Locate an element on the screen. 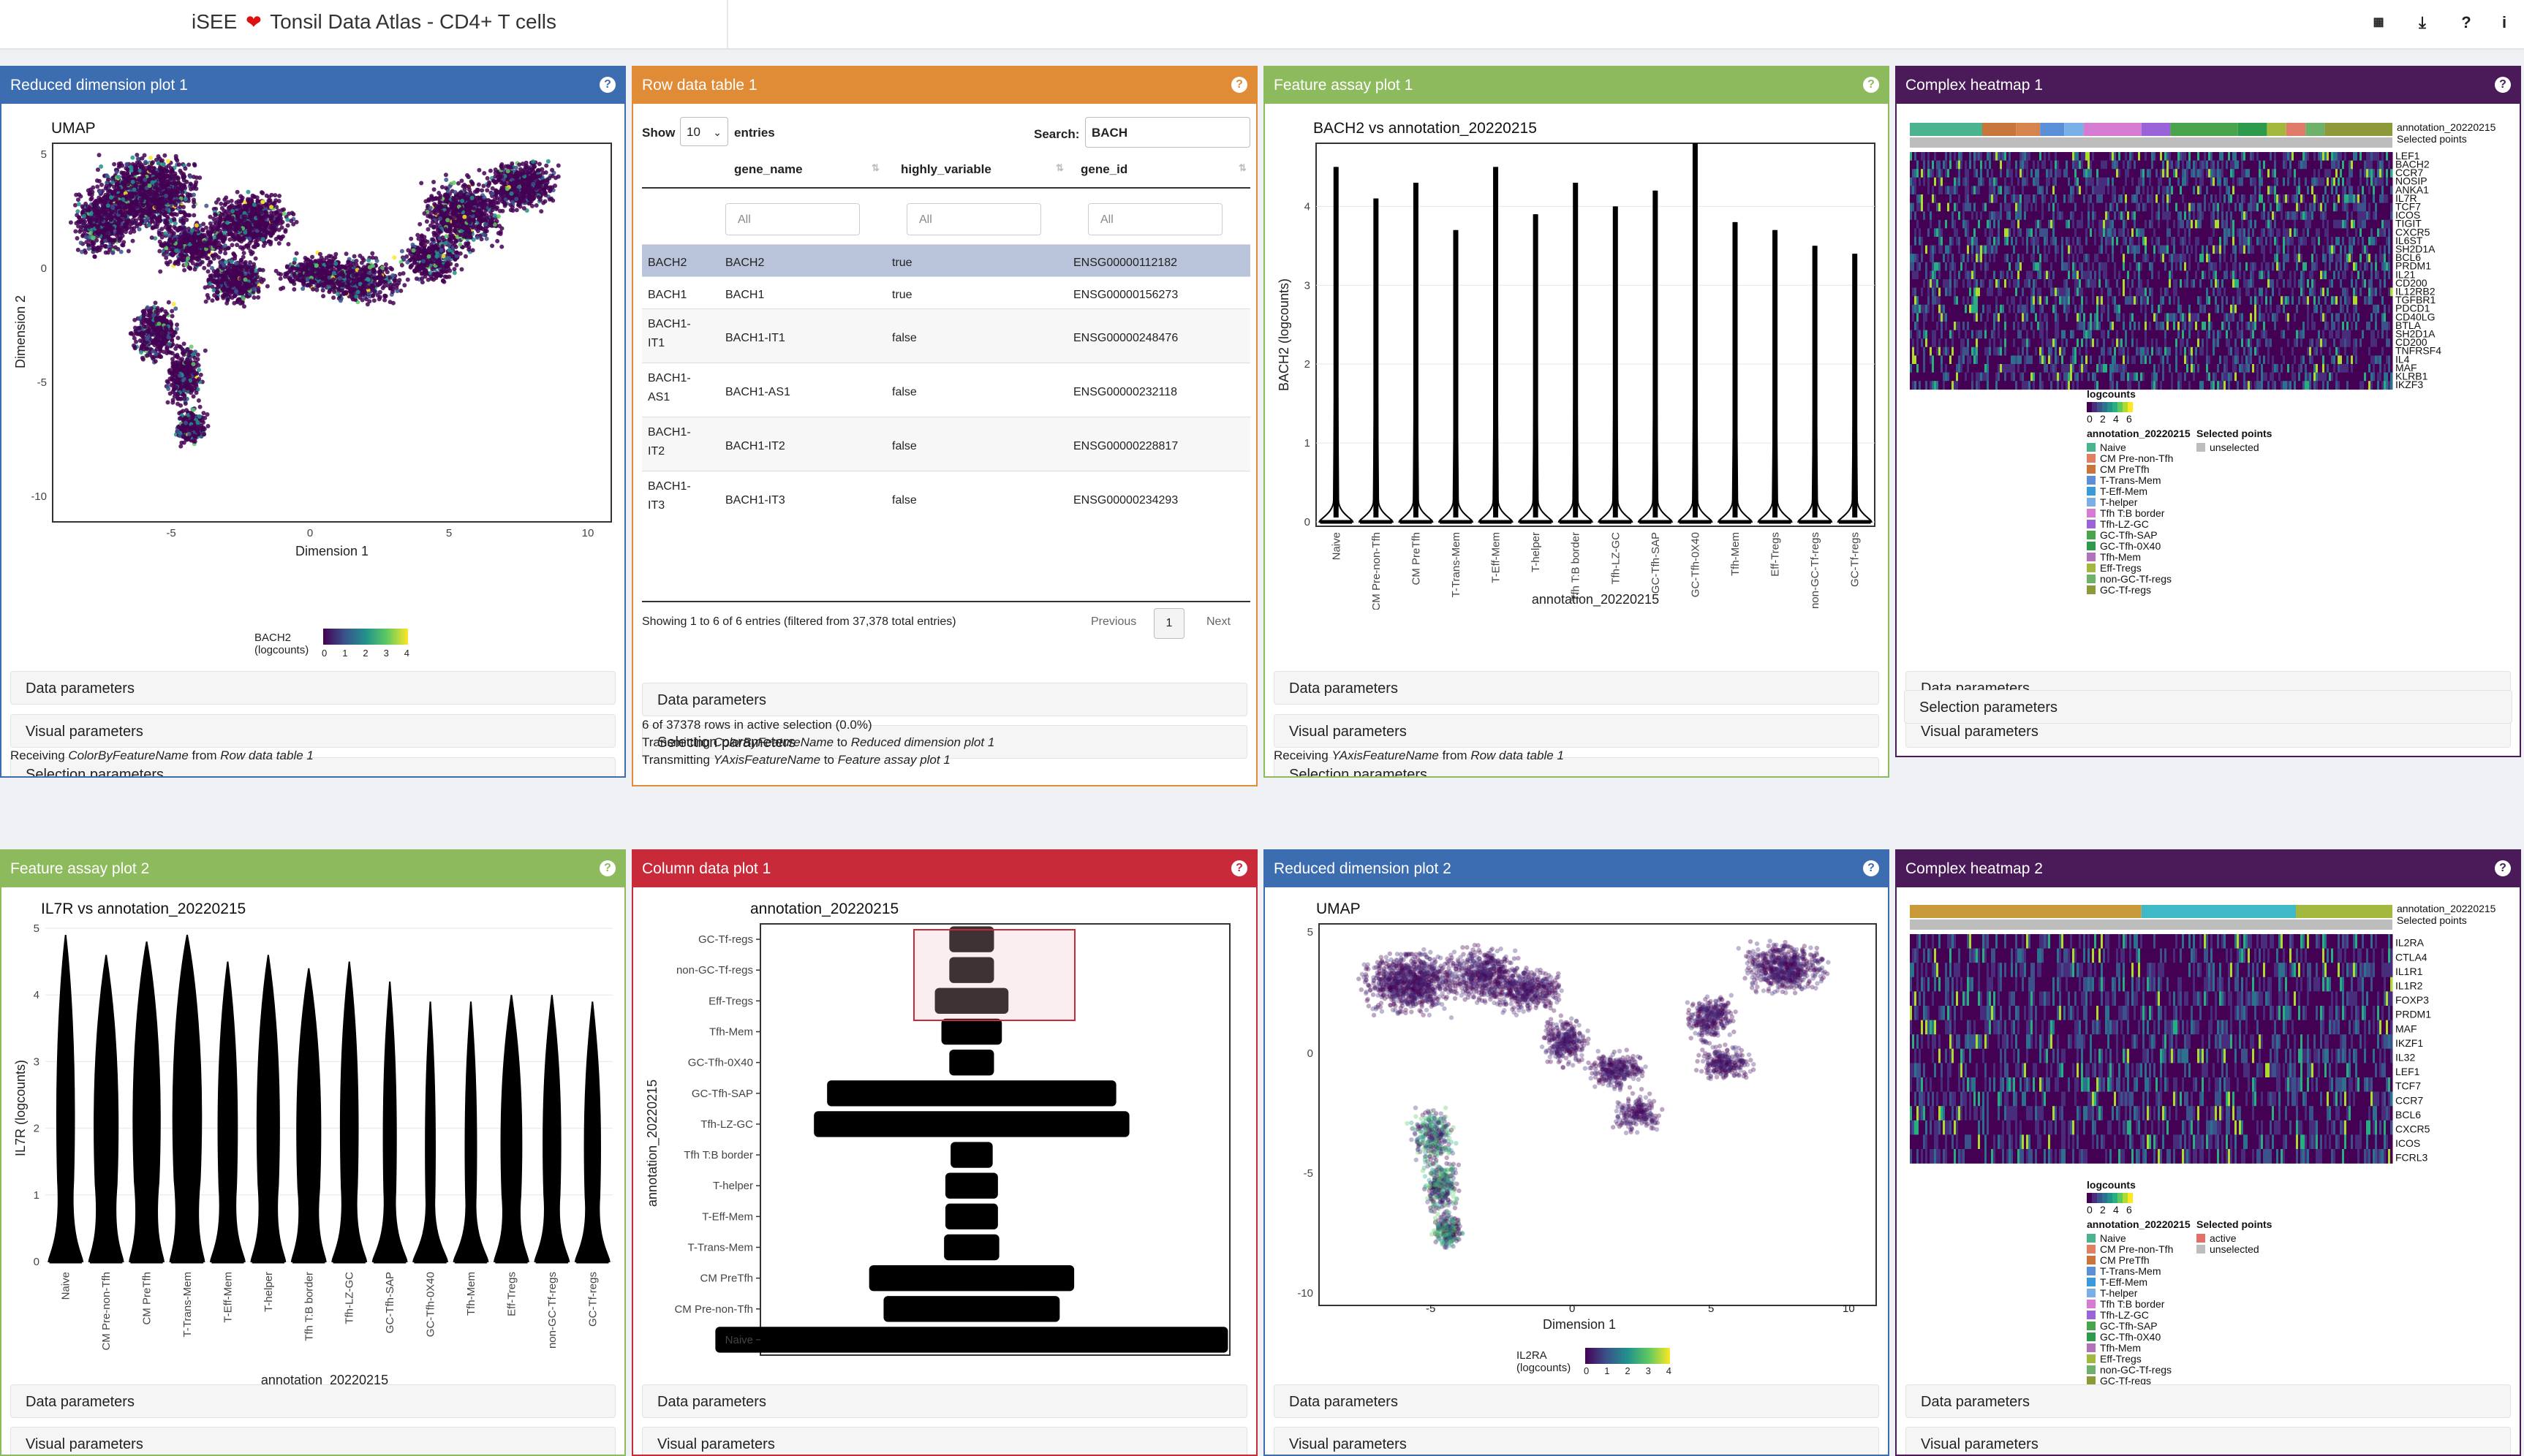 The image size is (2524, 1456). plot-title: UMAP is located at coordinates (73, 128).